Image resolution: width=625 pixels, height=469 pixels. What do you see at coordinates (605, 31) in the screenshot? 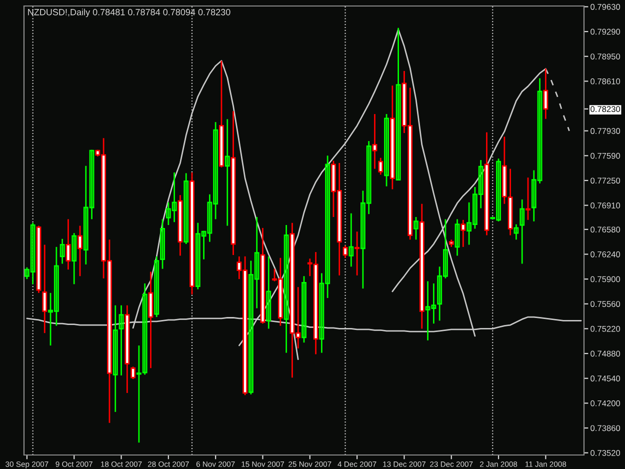
I see `y-tick-label: 0.79290` at bounding box center [605, 31].